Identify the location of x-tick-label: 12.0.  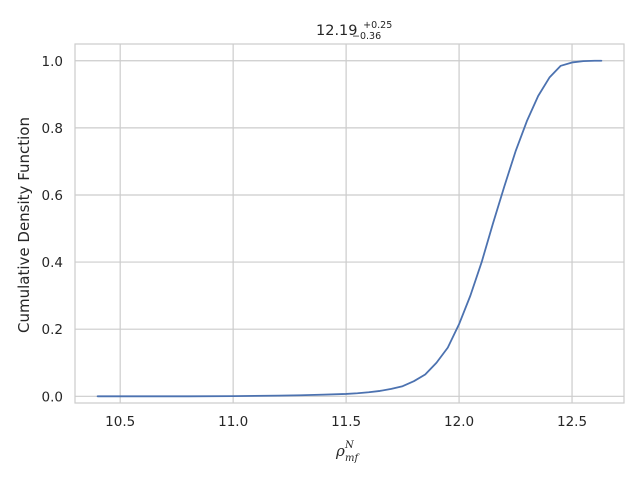
(459, 422).